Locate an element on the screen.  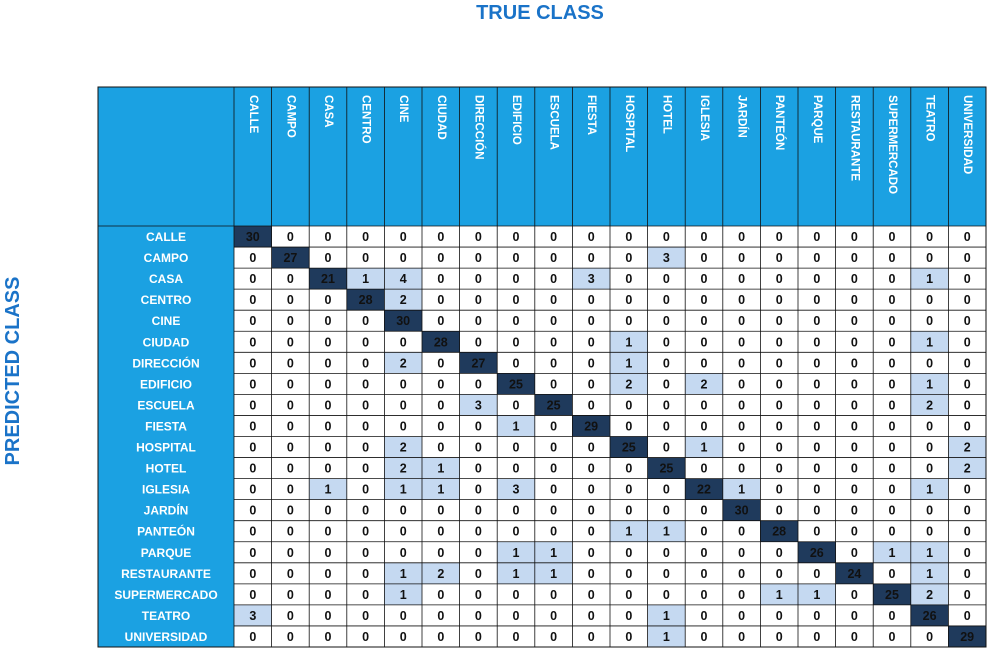
cell-value: 3 is located at coordinates (252, 616).